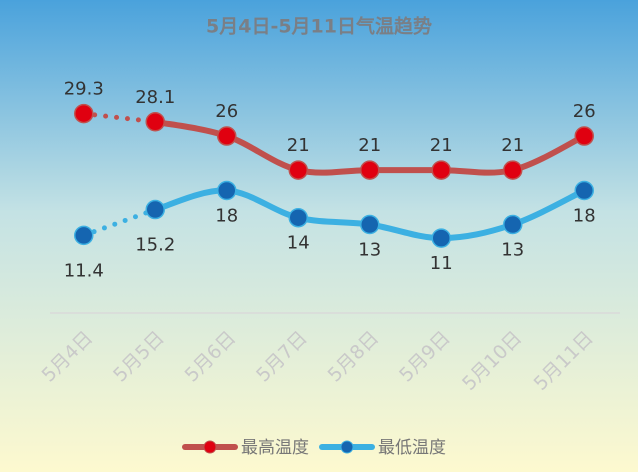 This screenshot has width=638, height=472. Describe the element at coordinates (275, 448) in the screenshot. I see `legend-label: 最高温度` at that location.